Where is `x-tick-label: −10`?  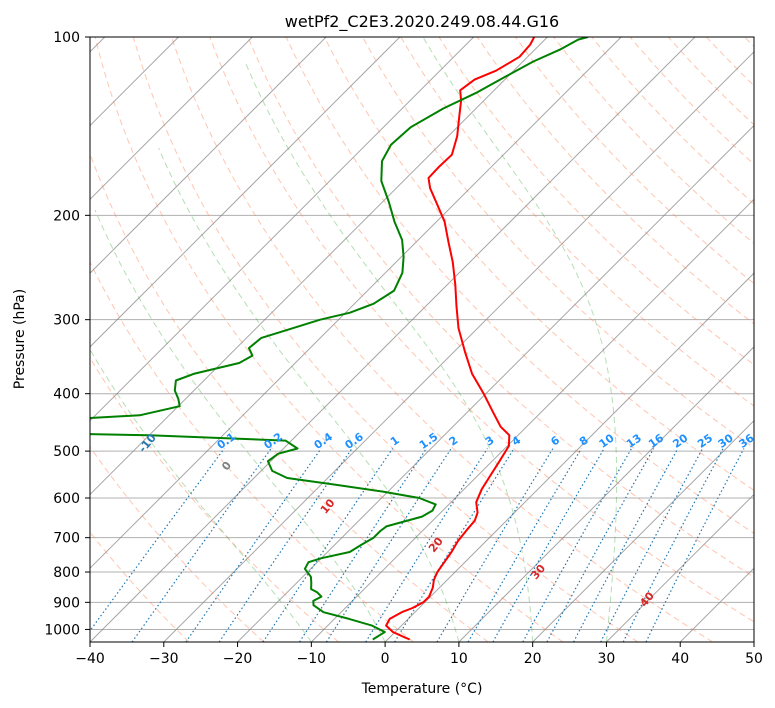
x-tick-label: −10 is located at coordinates (312, 659).